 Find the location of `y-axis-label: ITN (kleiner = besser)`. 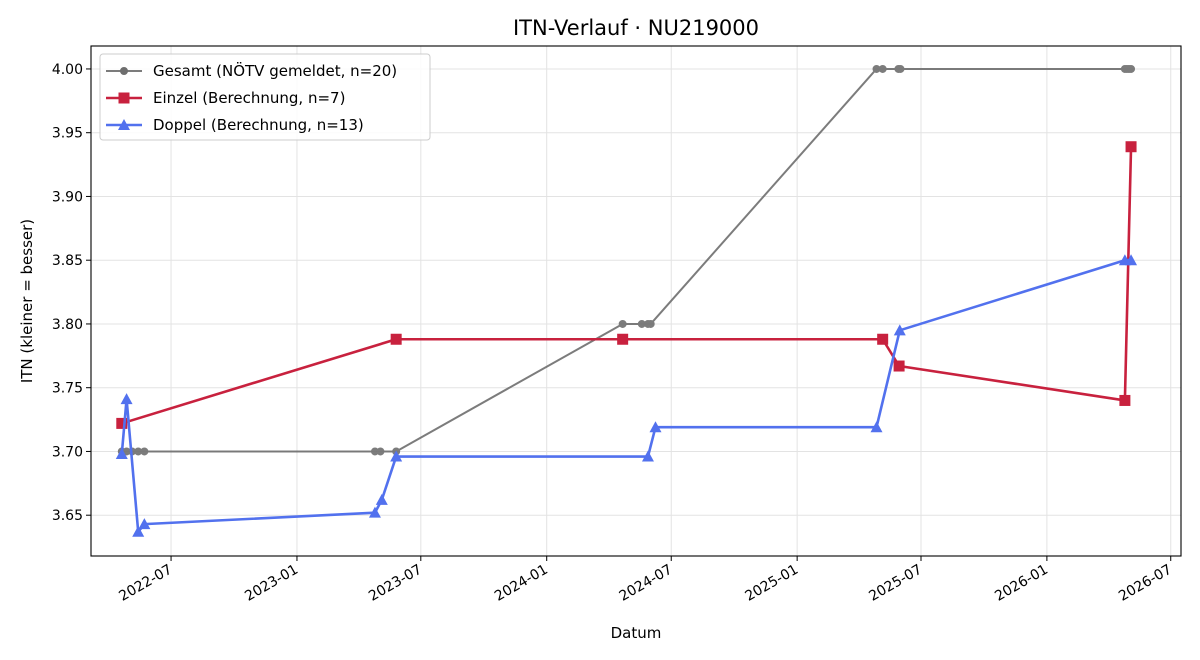

y-axis-label: ITN (kleiner = besser) is located at coordinates (27, 301).